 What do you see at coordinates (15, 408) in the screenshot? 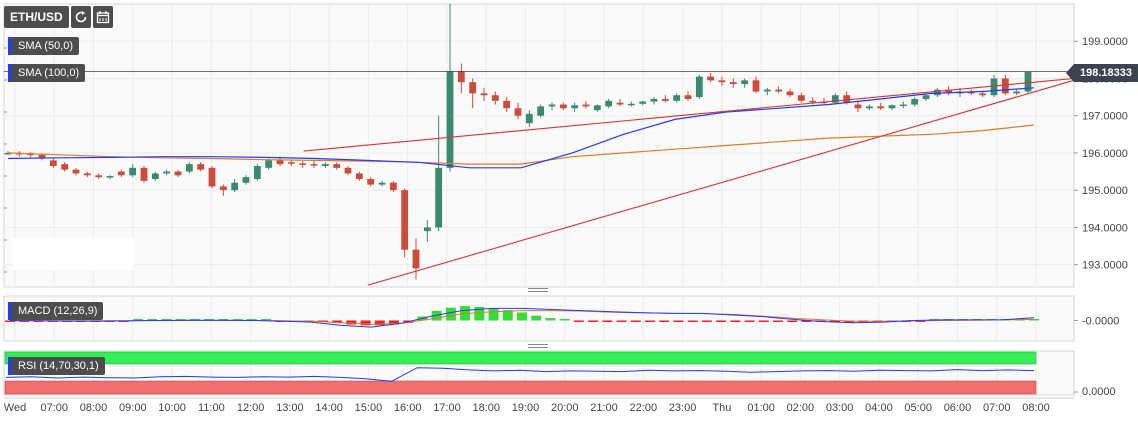
I see `x-tick-label: Wed` at bounding box center [15, 408].